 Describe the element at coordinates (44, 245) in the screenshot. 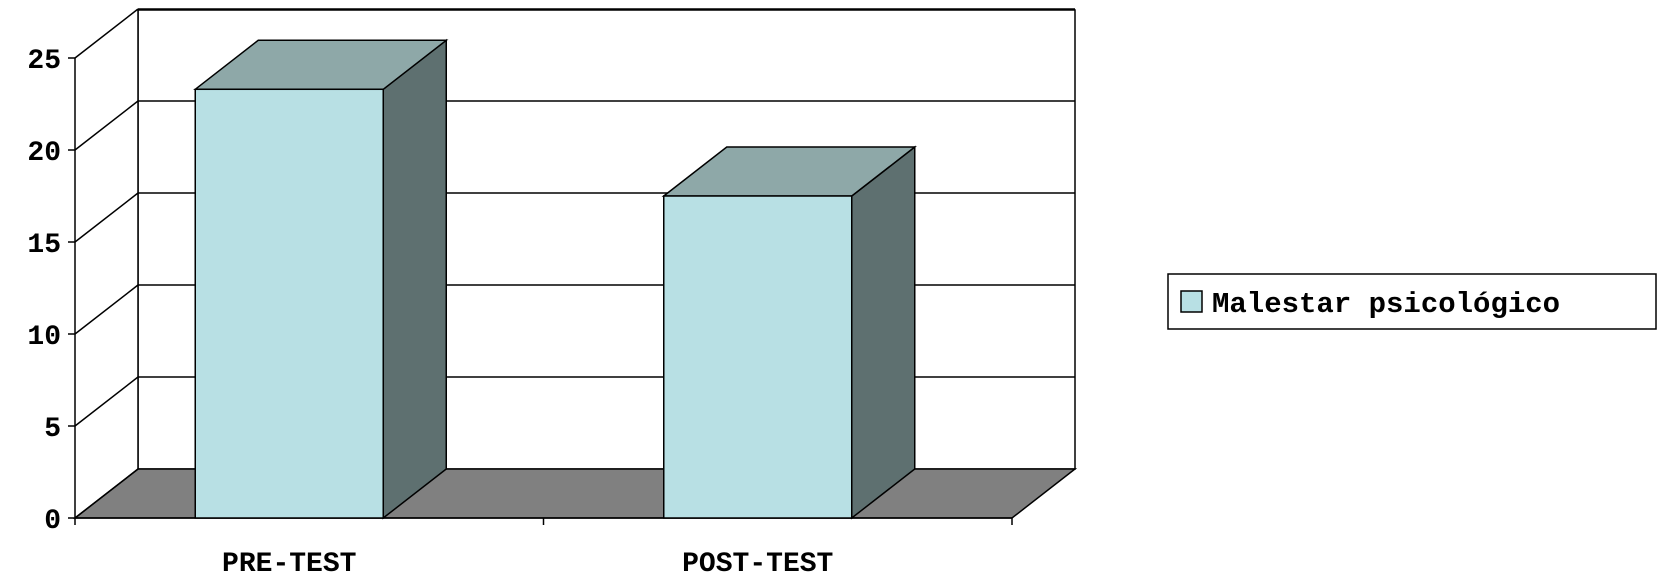

I see `y-tick-label: 15` at that location.